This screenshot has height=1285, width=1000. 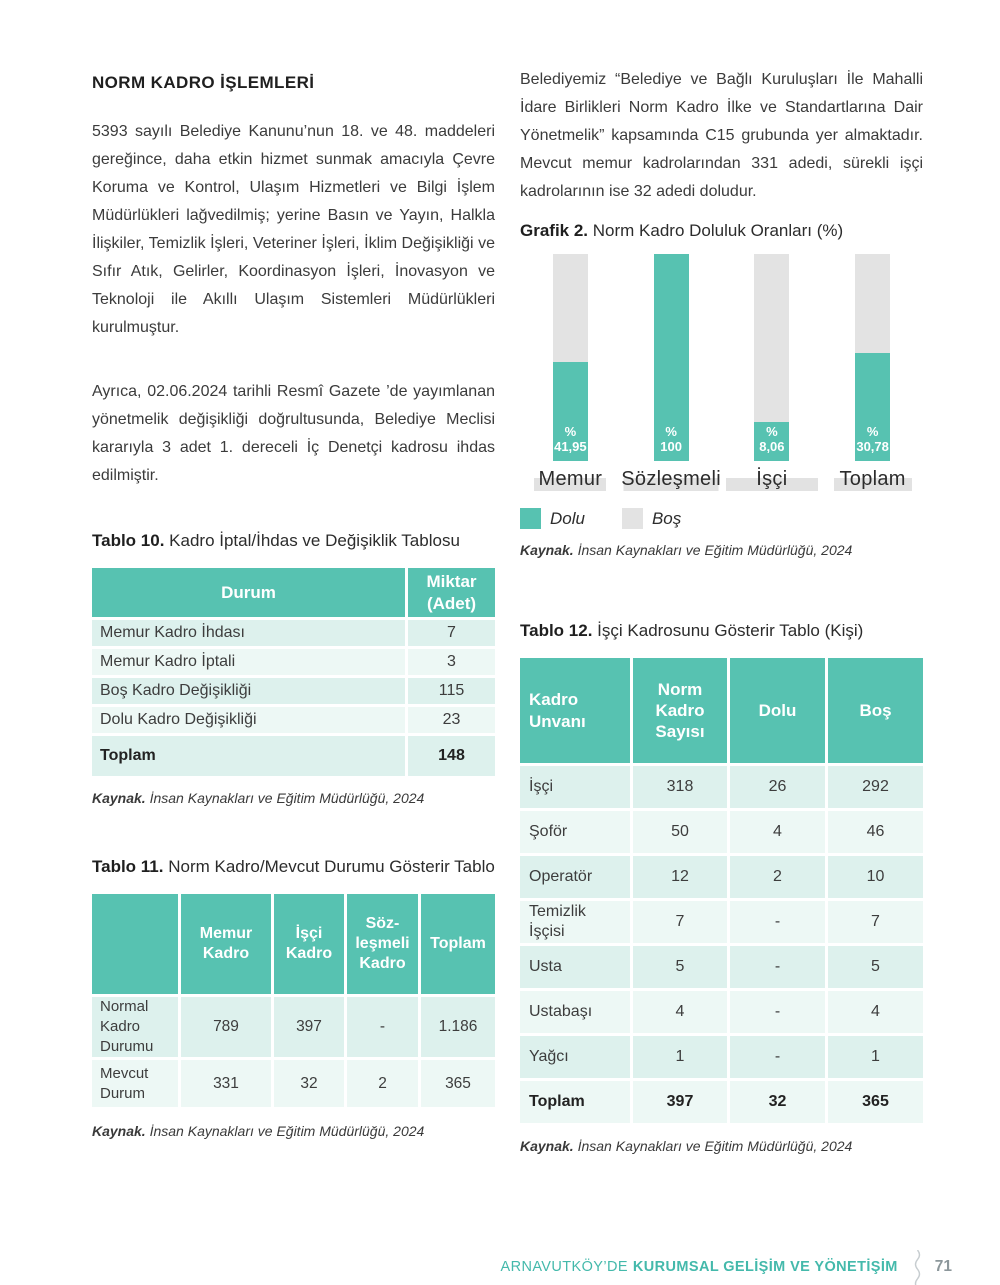 I want to click on table-cell: 789, so click(x=226, y=1027).